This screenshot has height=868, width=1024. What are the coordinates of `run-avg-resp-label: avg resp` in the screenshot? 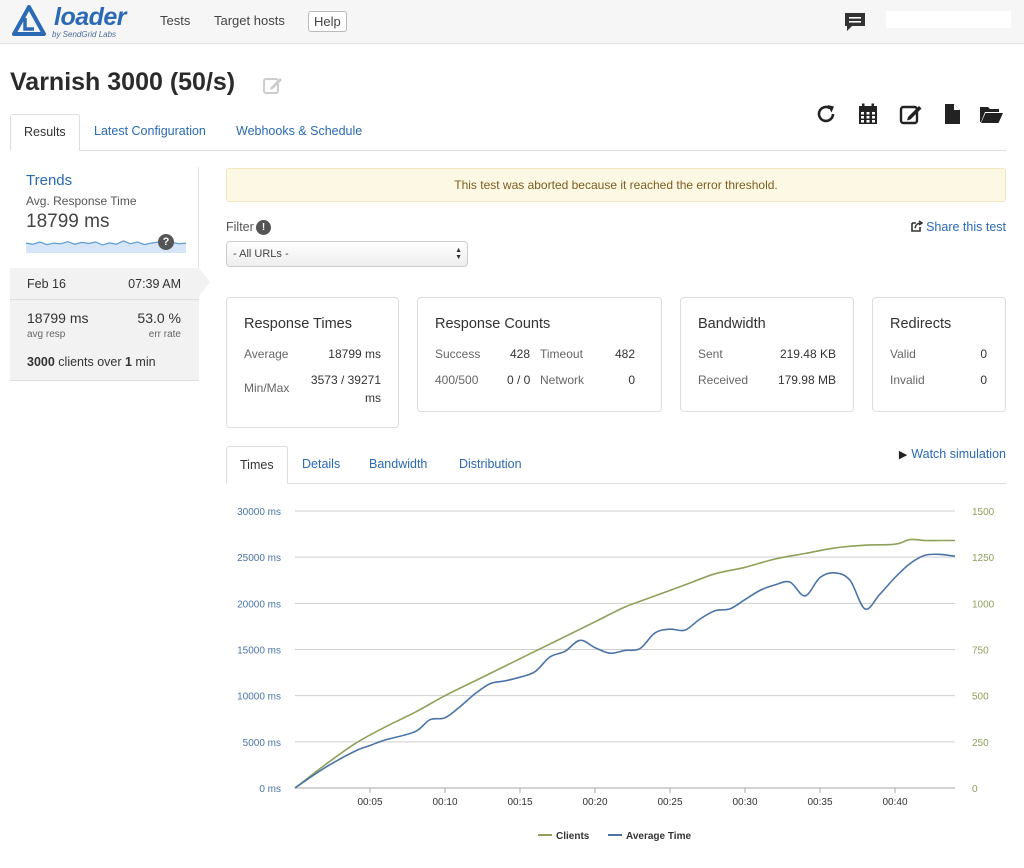 It's located at (46, 334).